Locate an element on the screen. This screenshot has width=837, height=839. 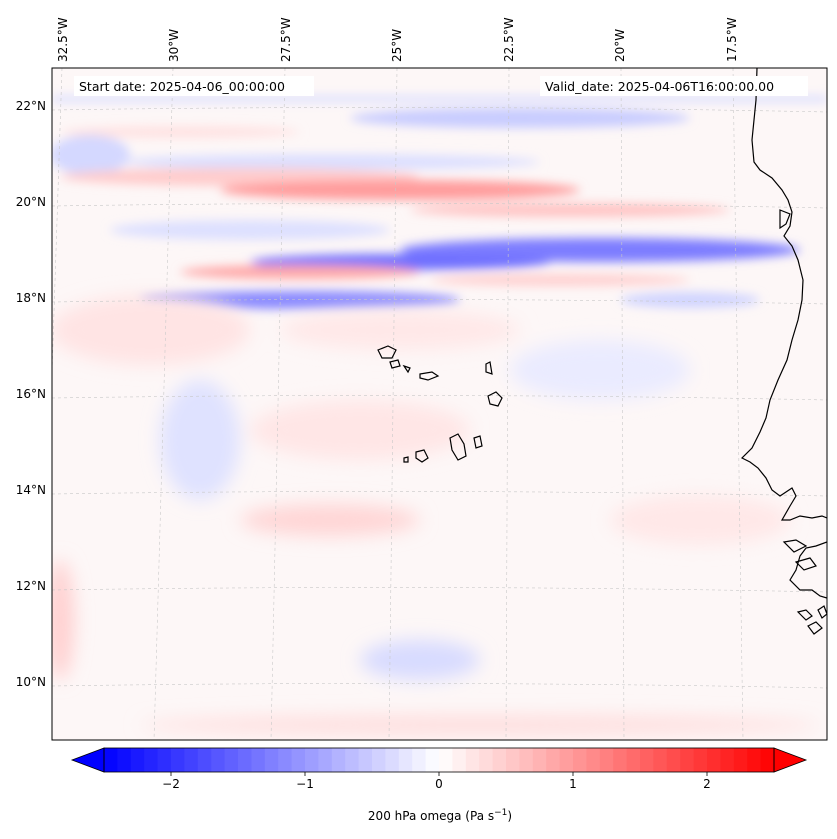
omega-band-18n-red-east is located at coordinates (560, 280).